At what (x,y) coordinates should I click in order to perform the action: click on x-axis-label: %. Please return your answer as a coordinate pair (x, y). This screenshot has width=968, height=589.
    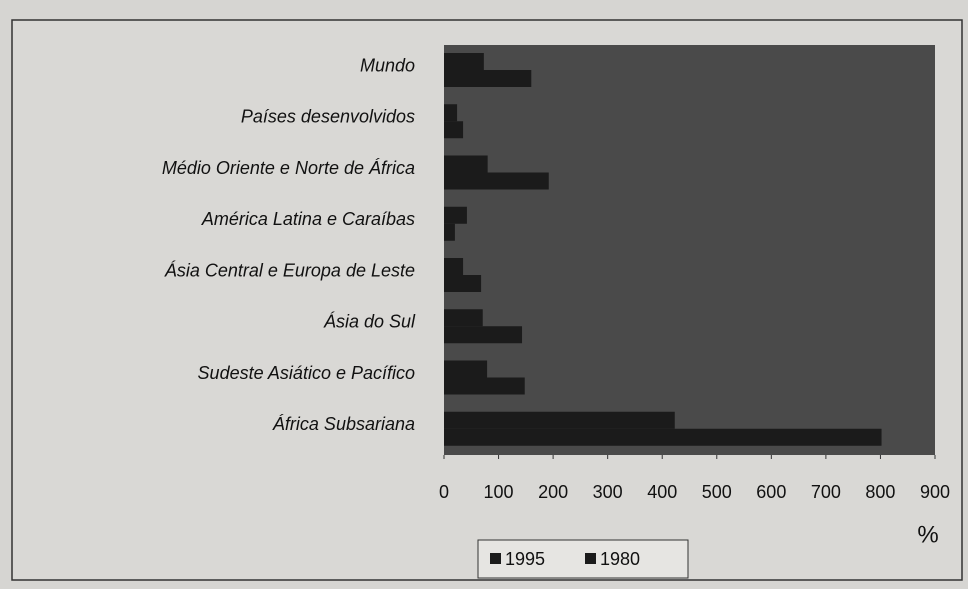
    Looking at the image, I should click on (927, 534).